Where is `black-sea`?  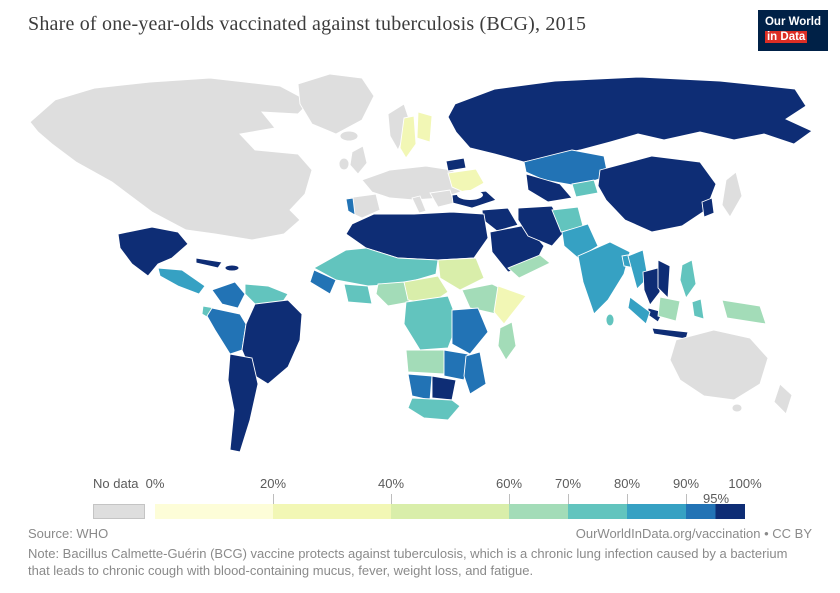 black-sea is located at coordinates (470, 195).